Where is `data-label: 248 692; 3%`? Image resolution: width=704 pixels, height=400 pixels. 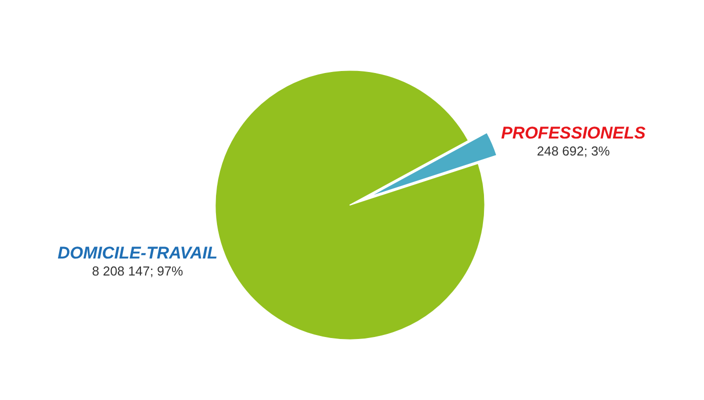 data-label: 248 692; 3% is located at coordinates (573, 150).